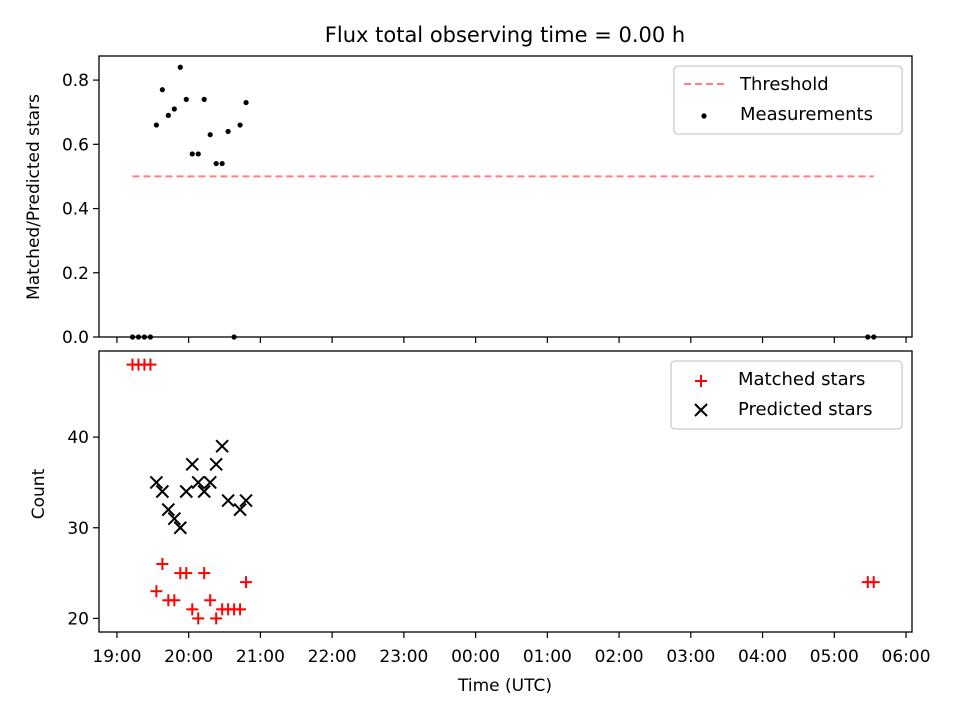 The width and height of the screenshot is (960, 720). I want to click on x-tick-label: 01:00, so click(547, 657).